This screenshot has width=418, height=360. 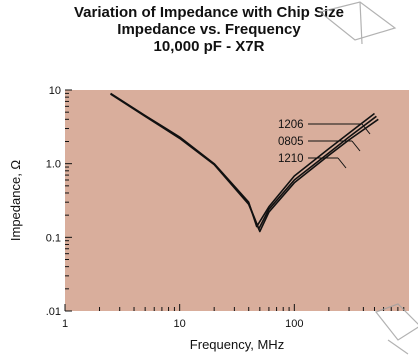 What do you see at coordinates (237, 344) in the screenshot?
I see `x-axis-label: Frequency, MHz` at bounding box center [237, 344].